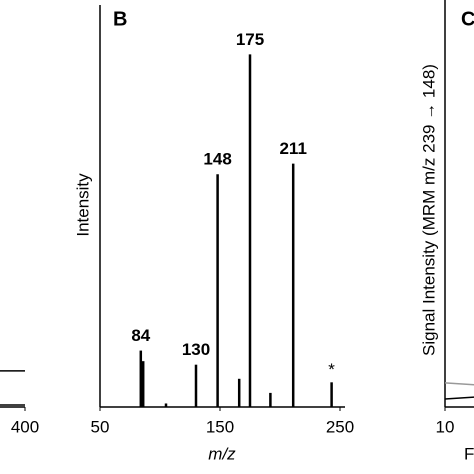 This screenshot has height=474, width=474. Describe the element at coordinates (220, 426) in the screenshot. I see `x-tick-label: 150` at that location.